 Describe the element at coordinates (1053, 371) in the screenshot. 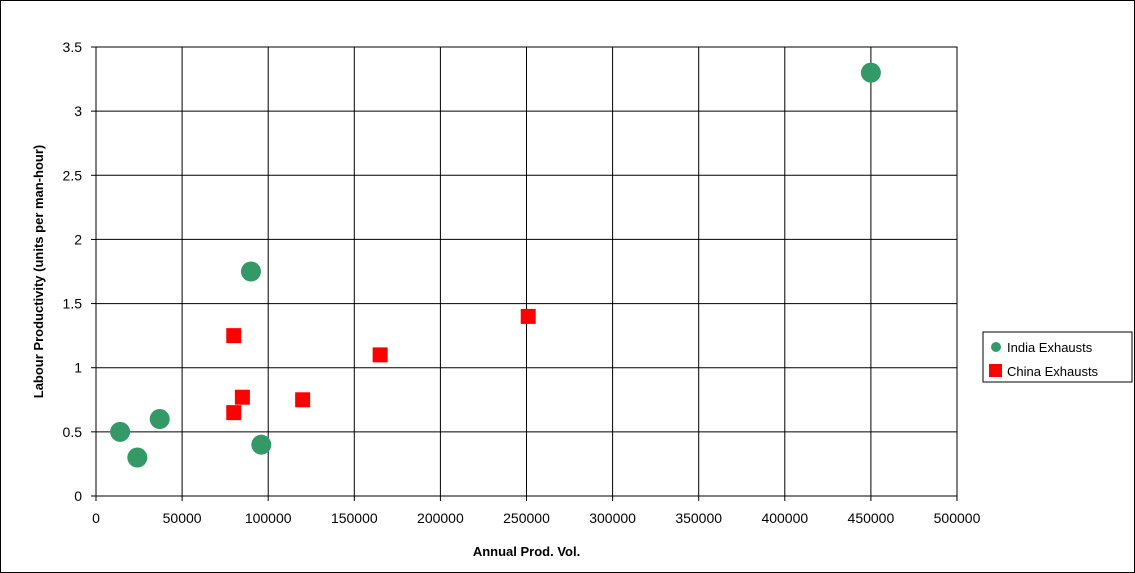

I see `legend-label: China Exhausts` at that location.